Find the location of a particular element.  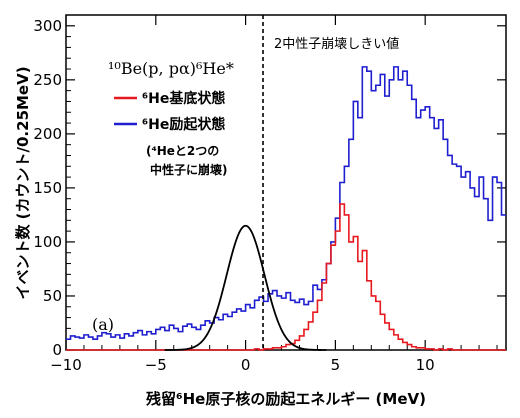

x-tick-label: −10 is located at coordinates (66, 365).